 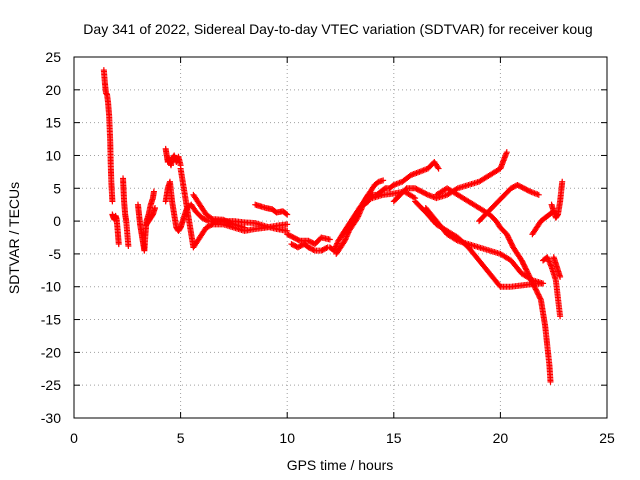 What do you see at coordinates (287, 438) in the screenshot?
I see `x-tick-label: 10` at bounding box center [287, 438].